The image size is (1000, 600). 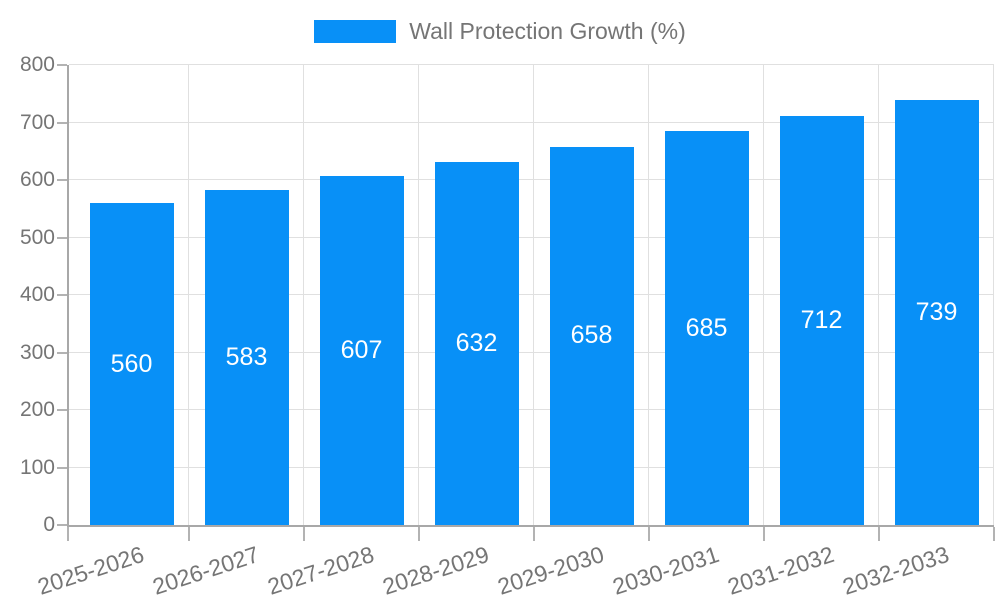 I want to click on y-tick-label: 500, so click(x=37, y=237).